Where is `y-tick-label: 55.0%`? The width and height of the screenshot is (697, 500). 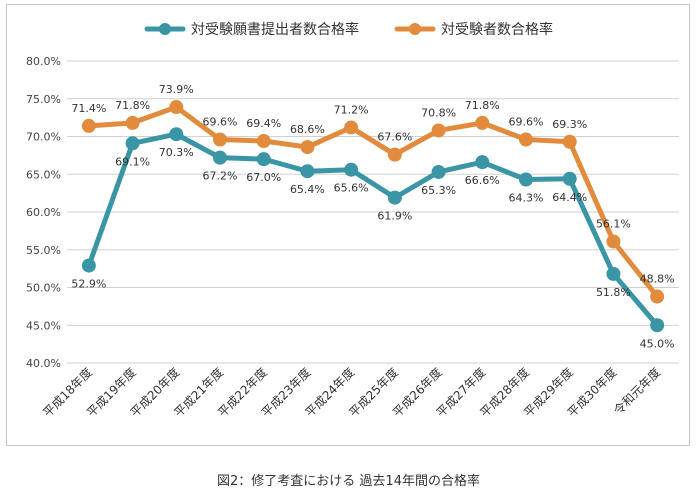
y-tick-label: 55.0% is located at coordinates (43, 250).